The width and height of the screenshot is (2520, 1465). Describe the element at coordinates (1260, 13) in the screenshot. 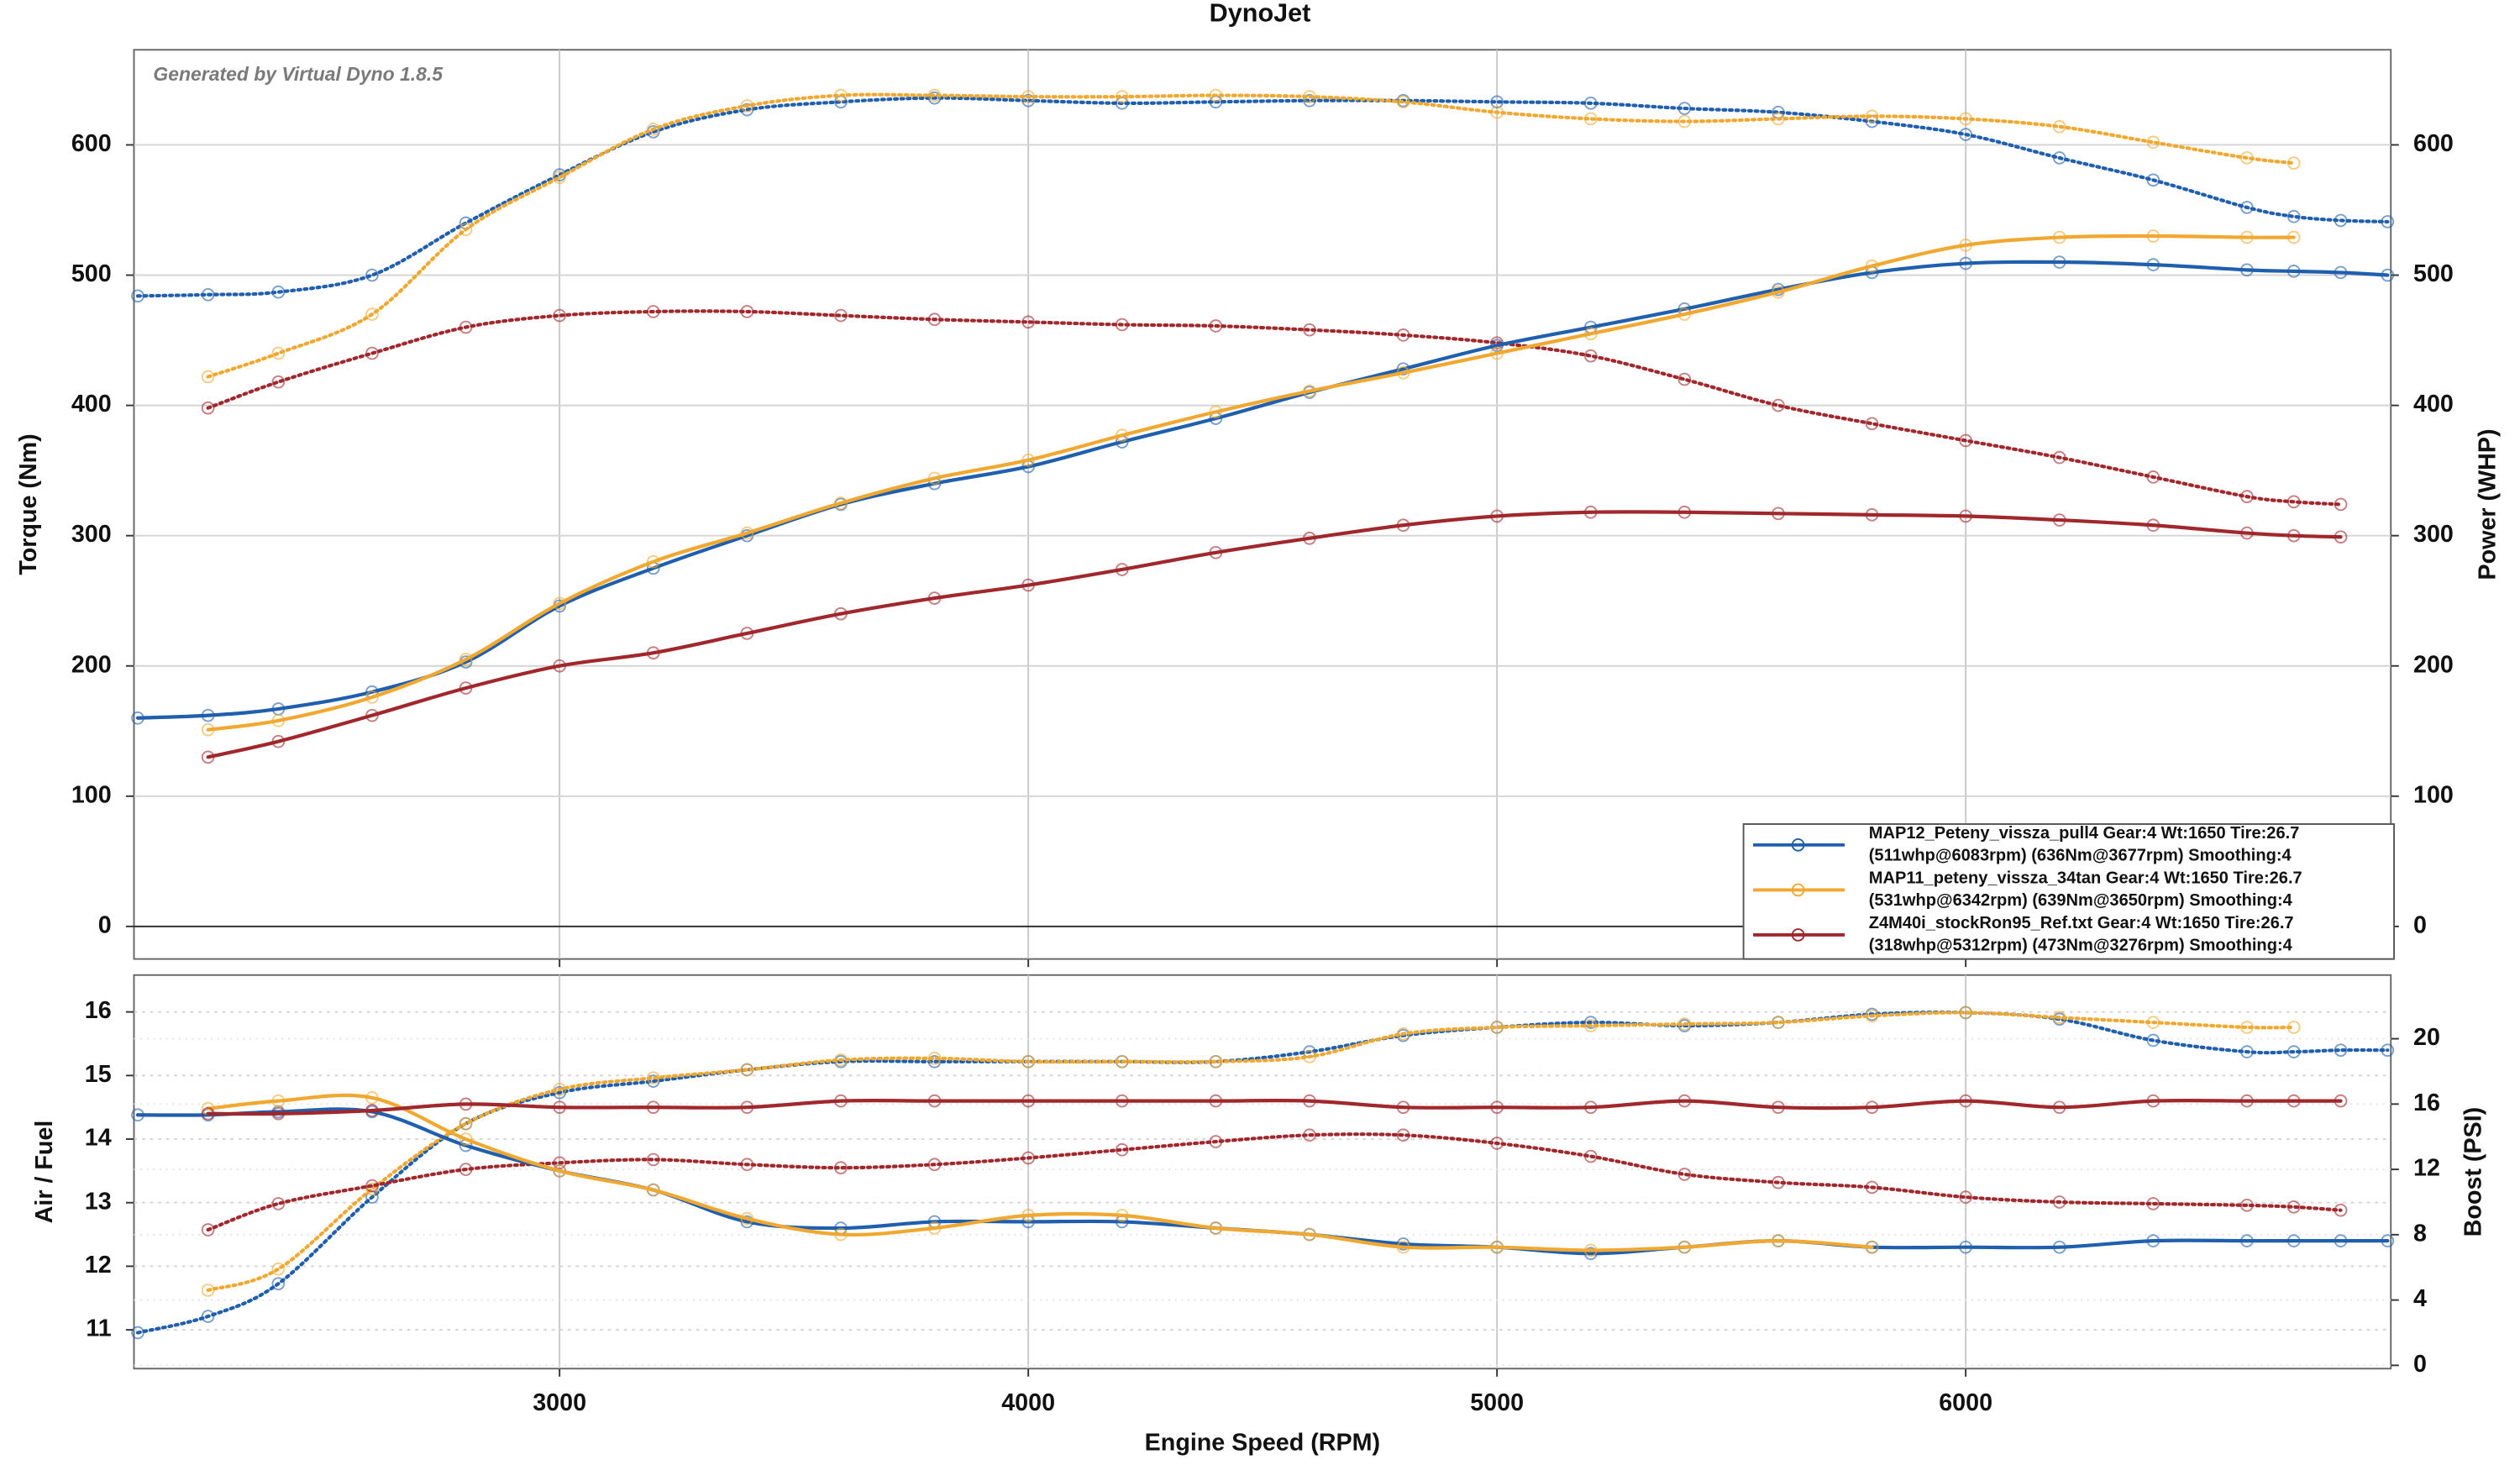

I see `chart-title: DynoJet` at that location.